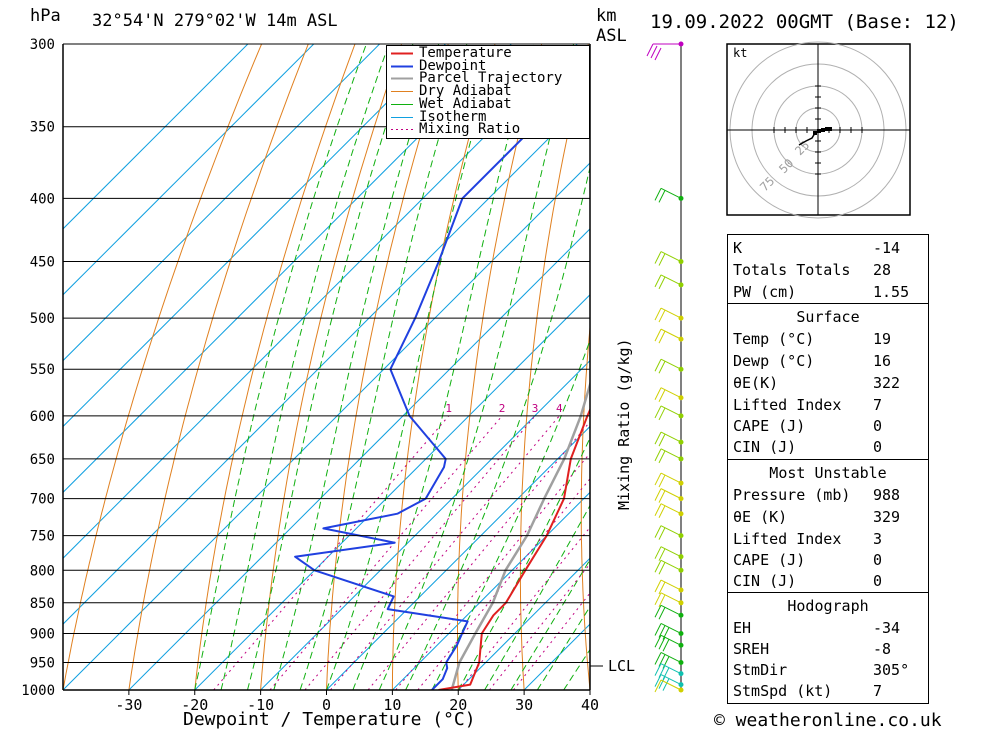 The image size is (1000, 733). Describe the element at coordinates (808, 560) in the screenshot. I see `mu-row-cape: CAPE (J) 0` at that location.